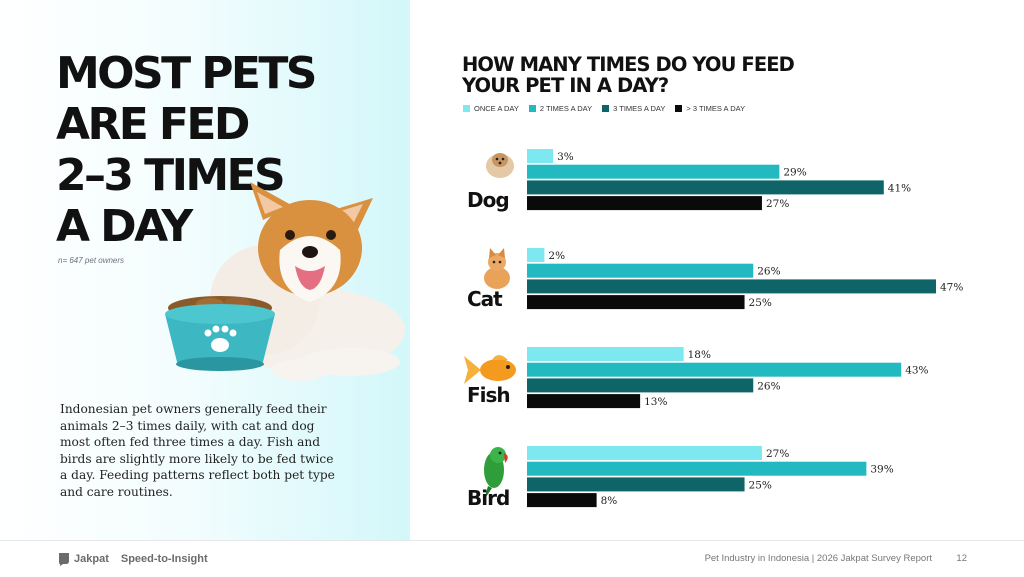 The image size is (1024, 577). Describe the element at coordinates (655, 402) in the screenshot. I see `bar-value-label: 13%` at that location.